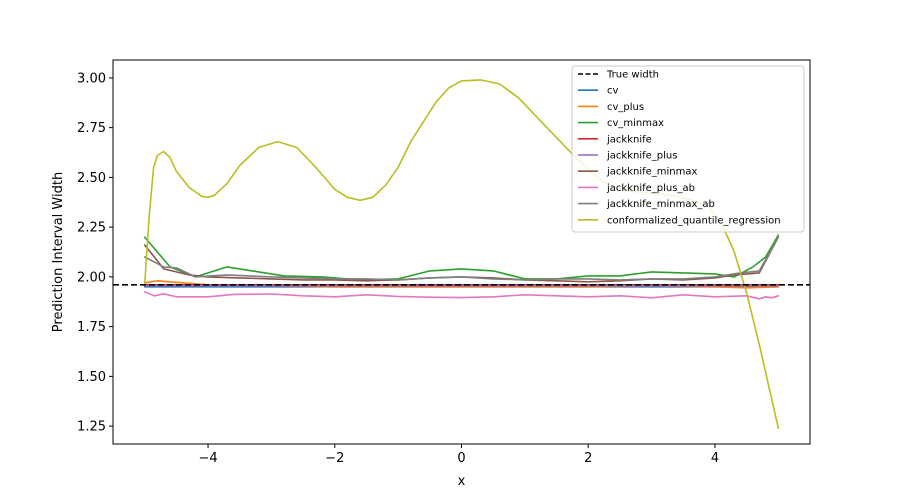 The image size is (900, 500). I want to click on legend-label: cv, so click(612, 91).